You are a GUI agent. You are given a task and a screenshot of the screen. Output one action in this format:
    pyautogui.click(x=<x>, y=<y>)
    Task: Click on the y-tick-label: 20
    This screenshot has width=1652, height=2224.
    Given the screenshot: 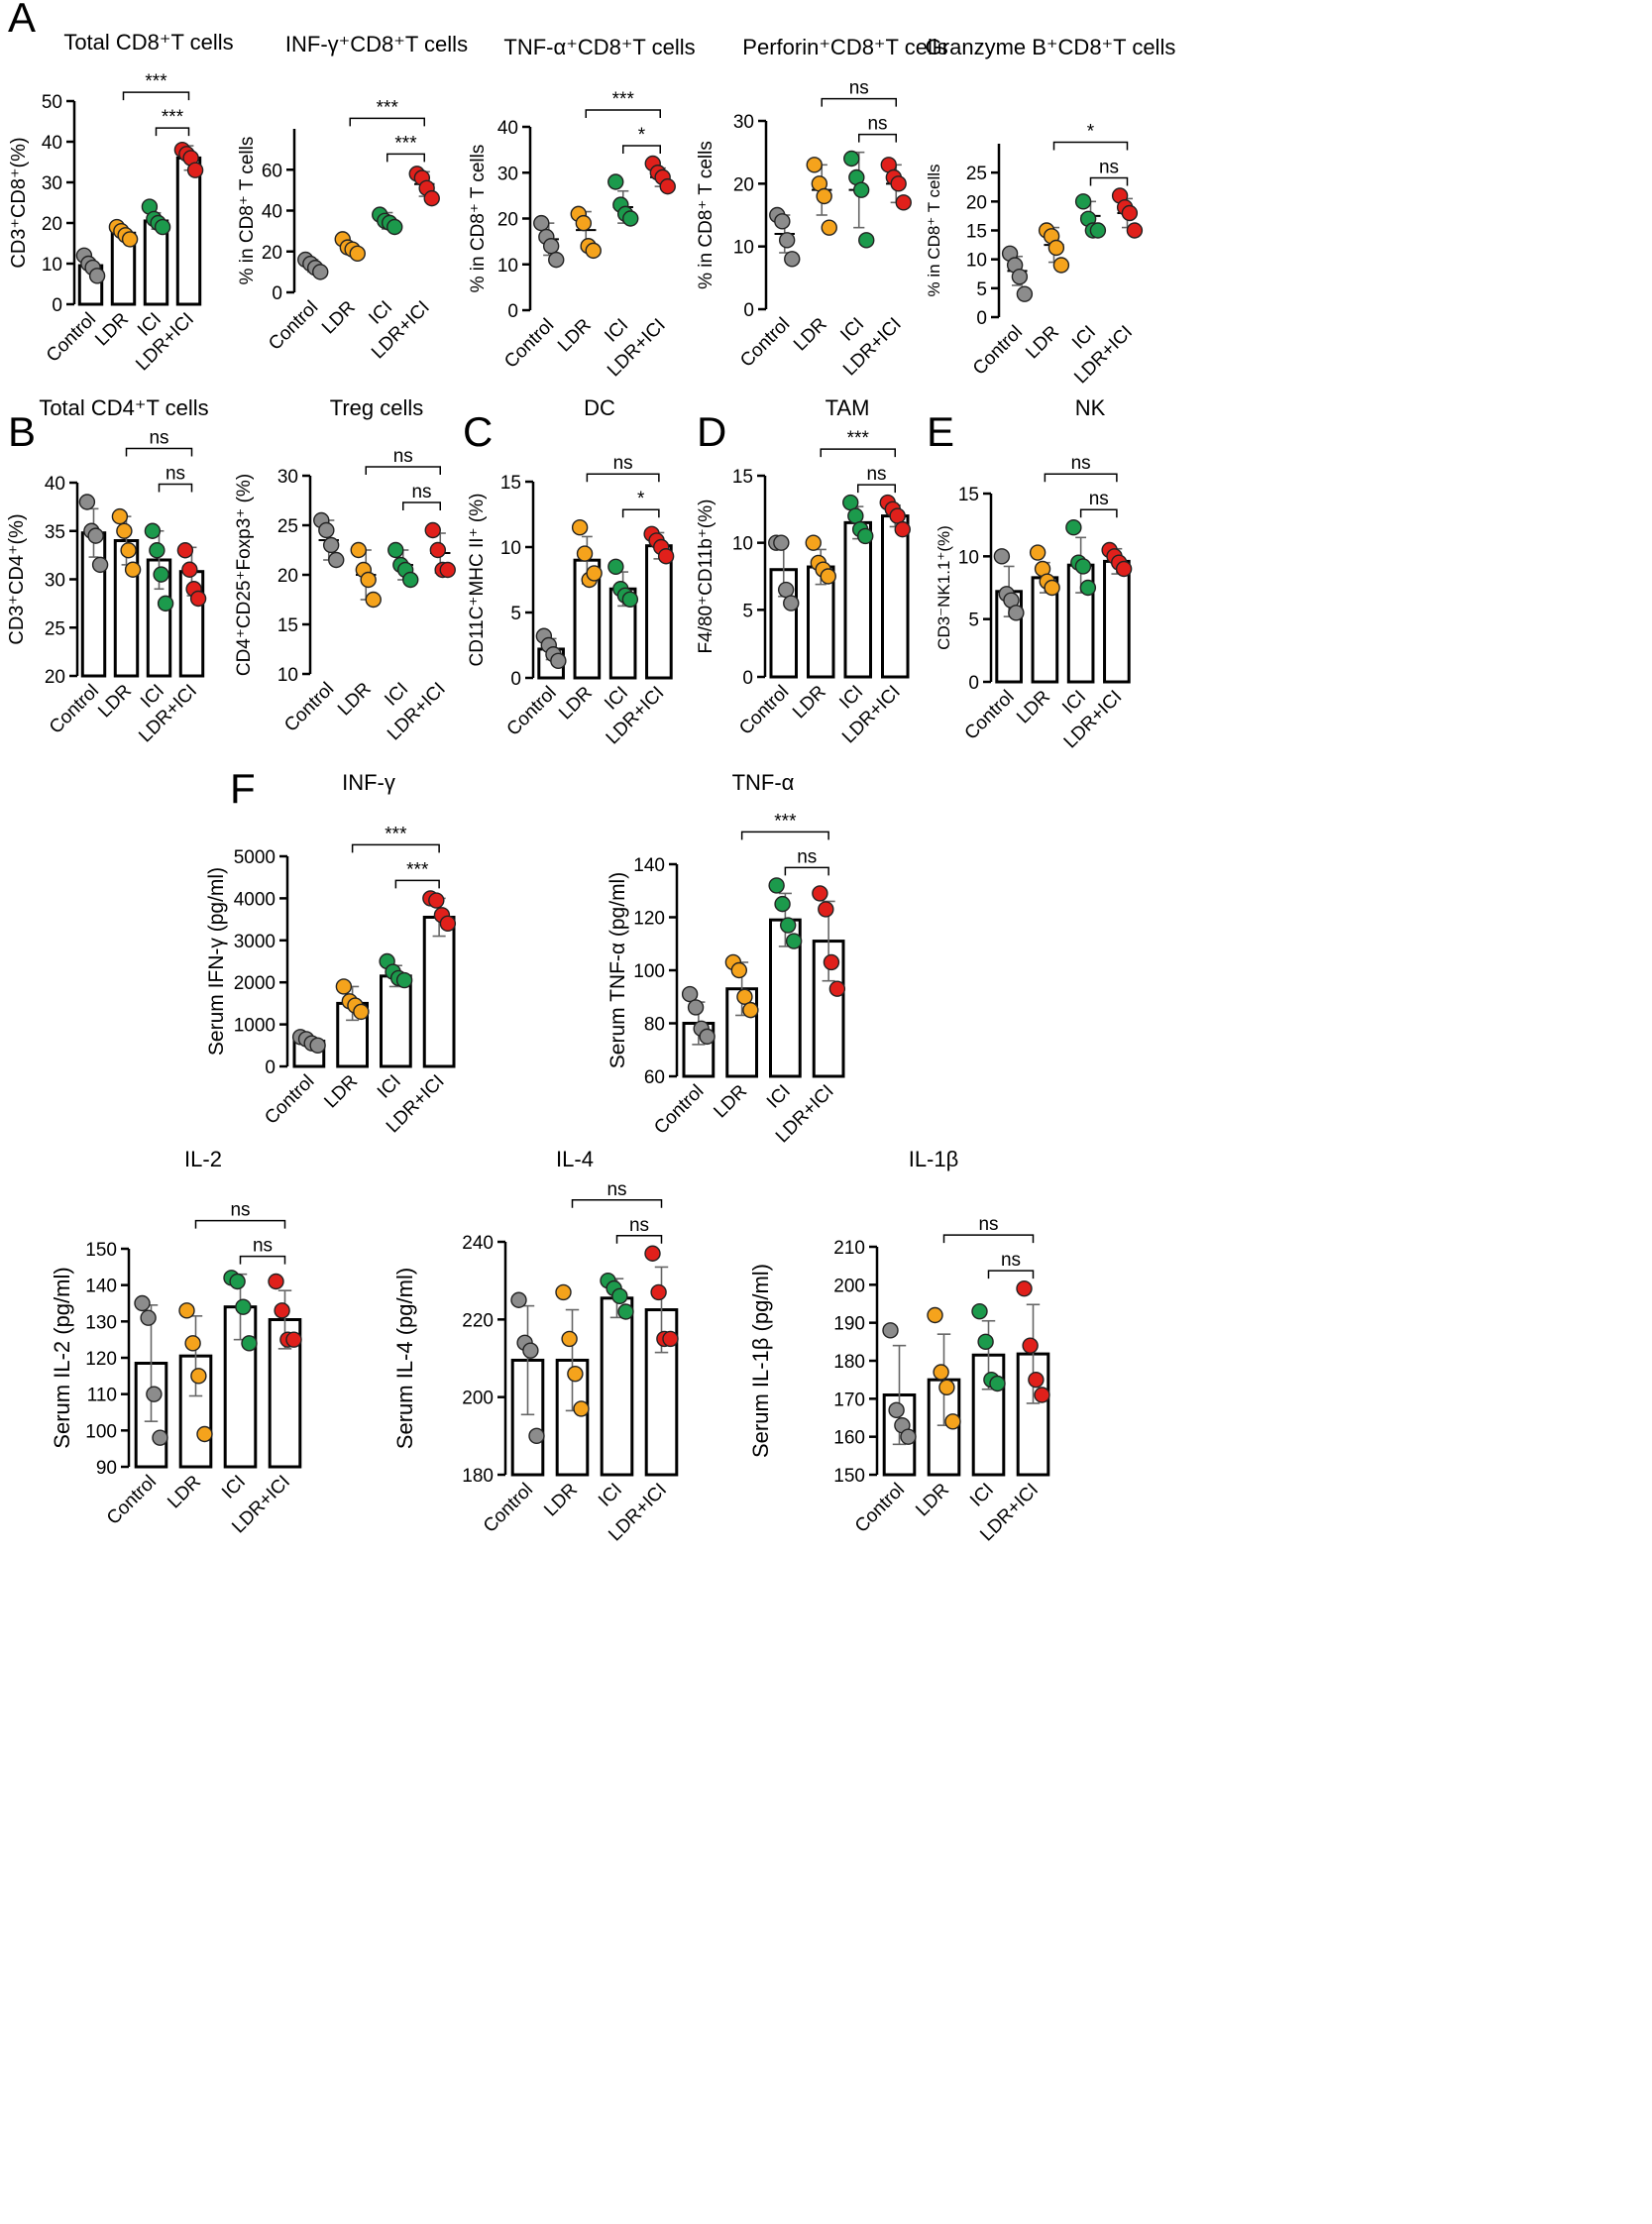 What is the action you would take?
    pyautogui.click(x=287, y=576)
    